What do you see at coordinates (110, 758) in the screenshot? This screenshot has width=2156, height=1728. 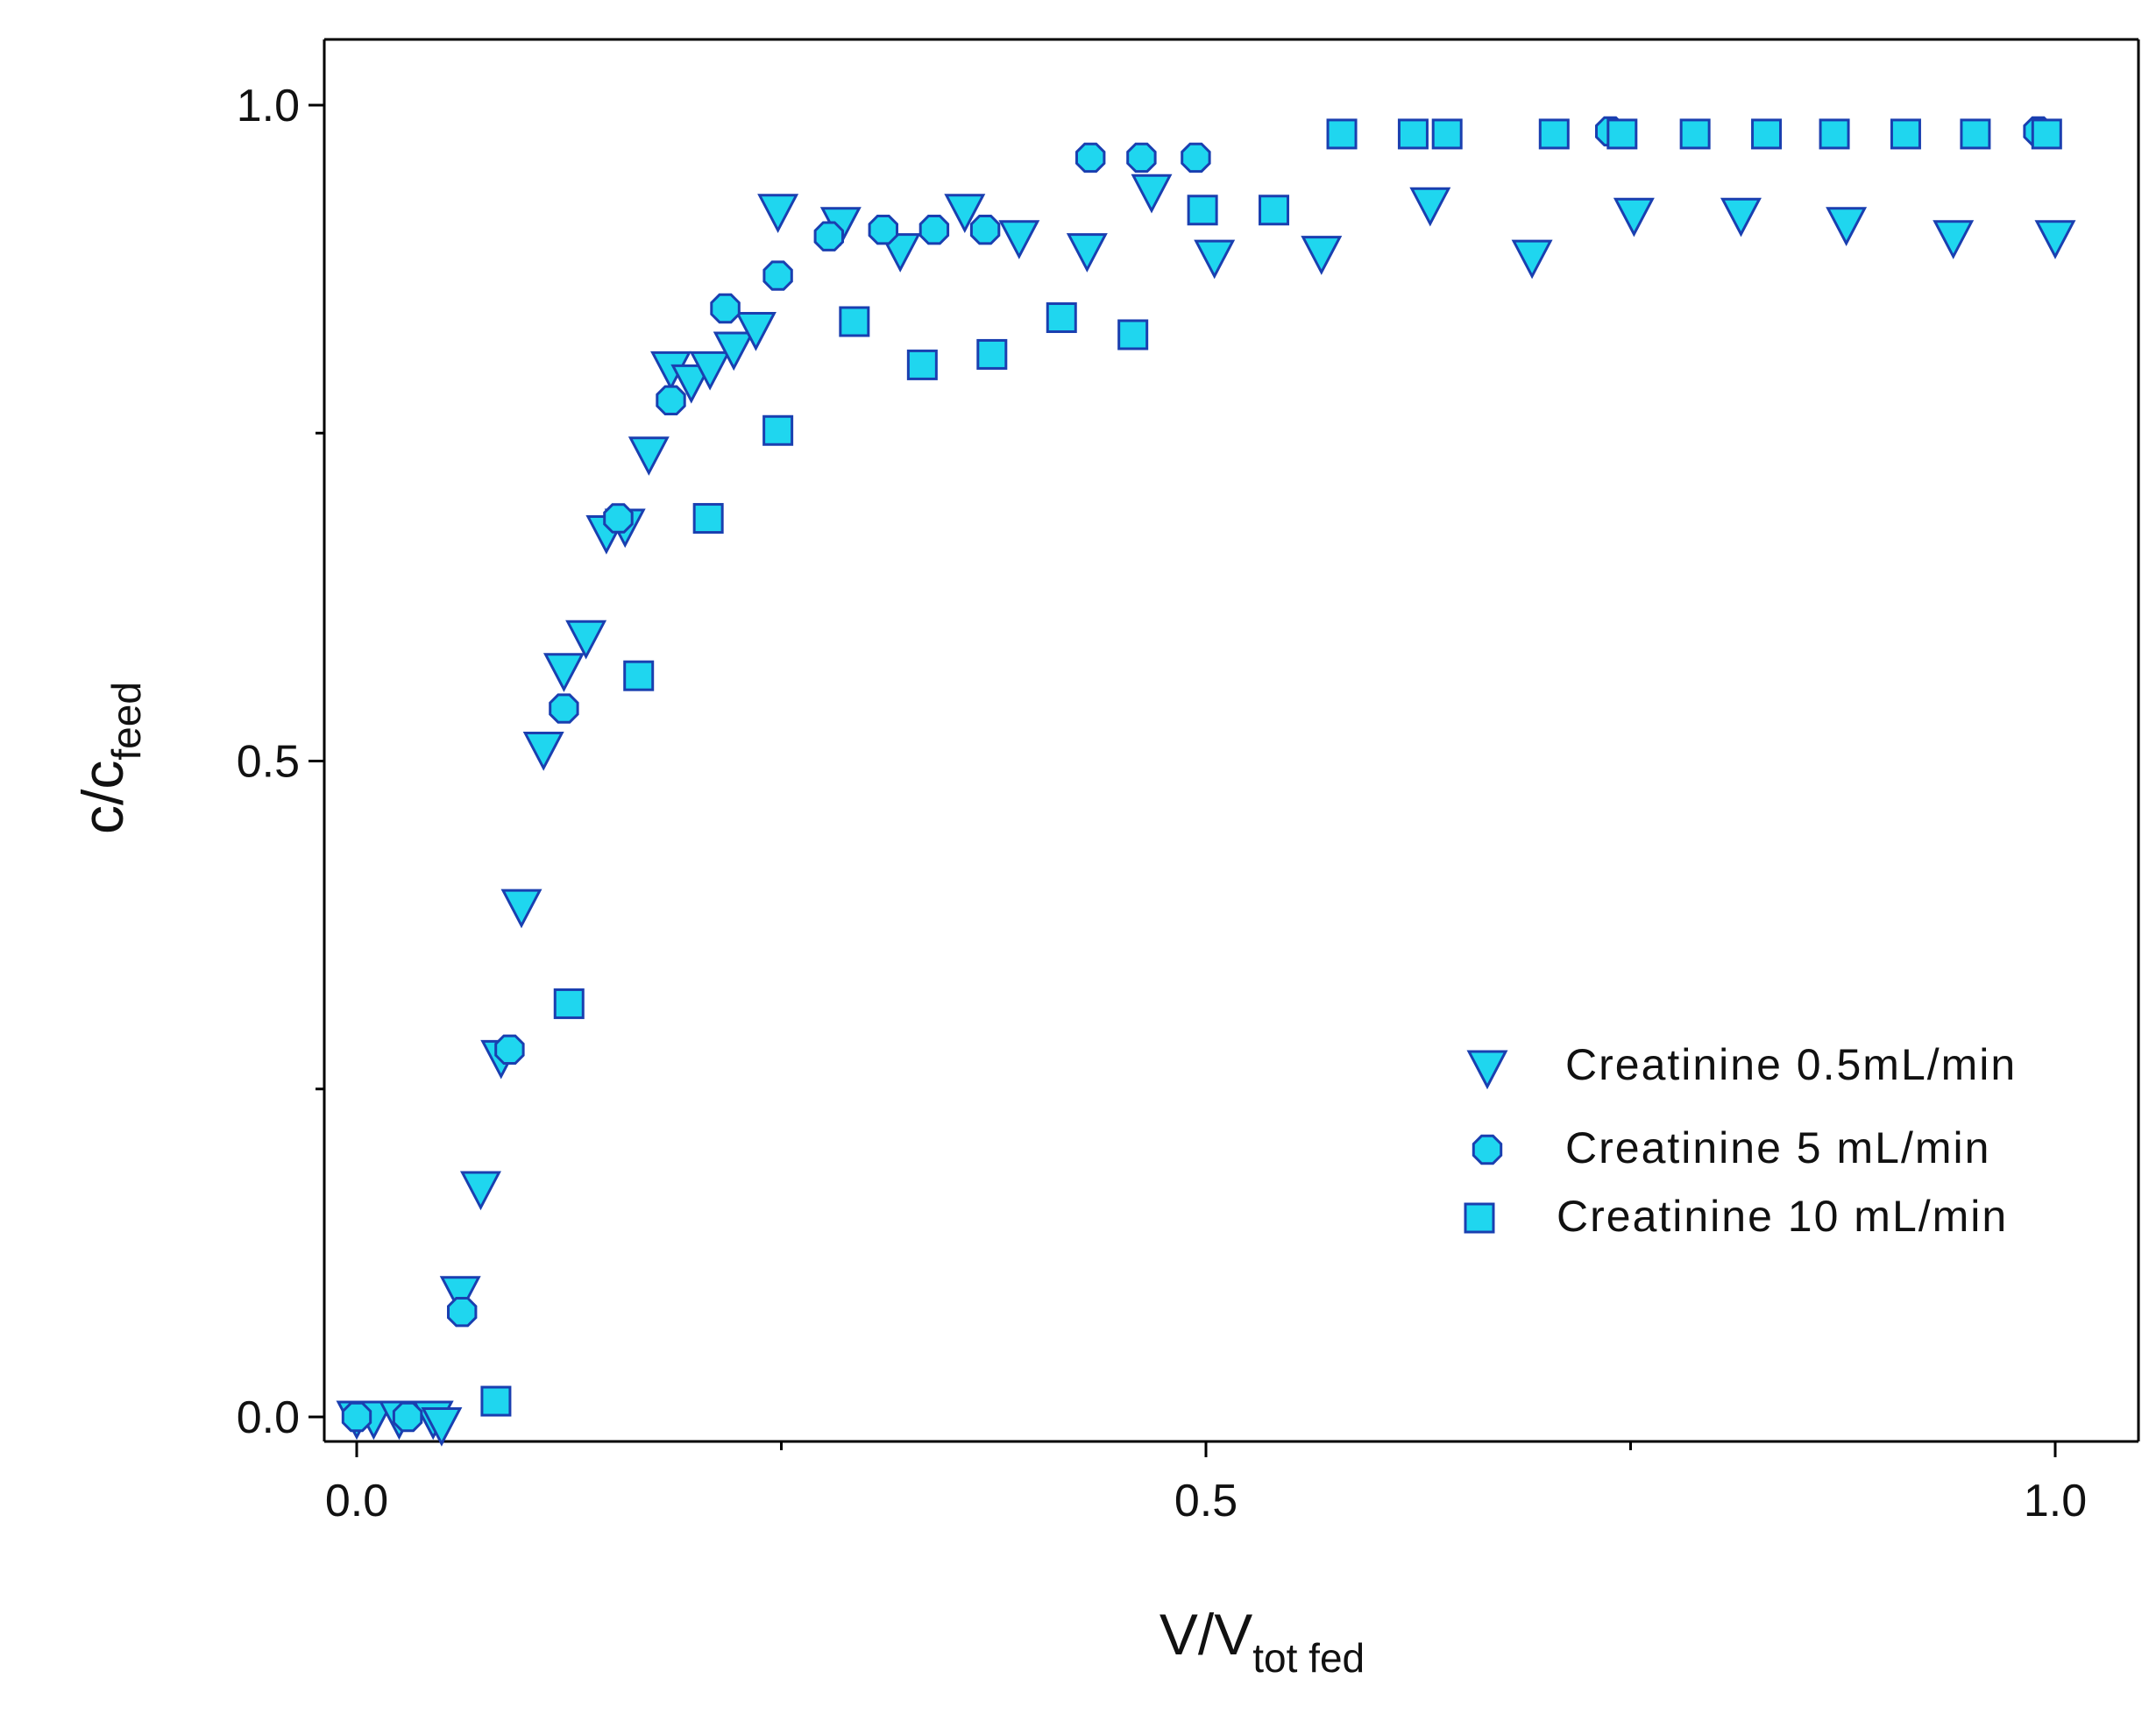 I see `y-axis-label: c/cfeed` at bounding box center [110, 758].